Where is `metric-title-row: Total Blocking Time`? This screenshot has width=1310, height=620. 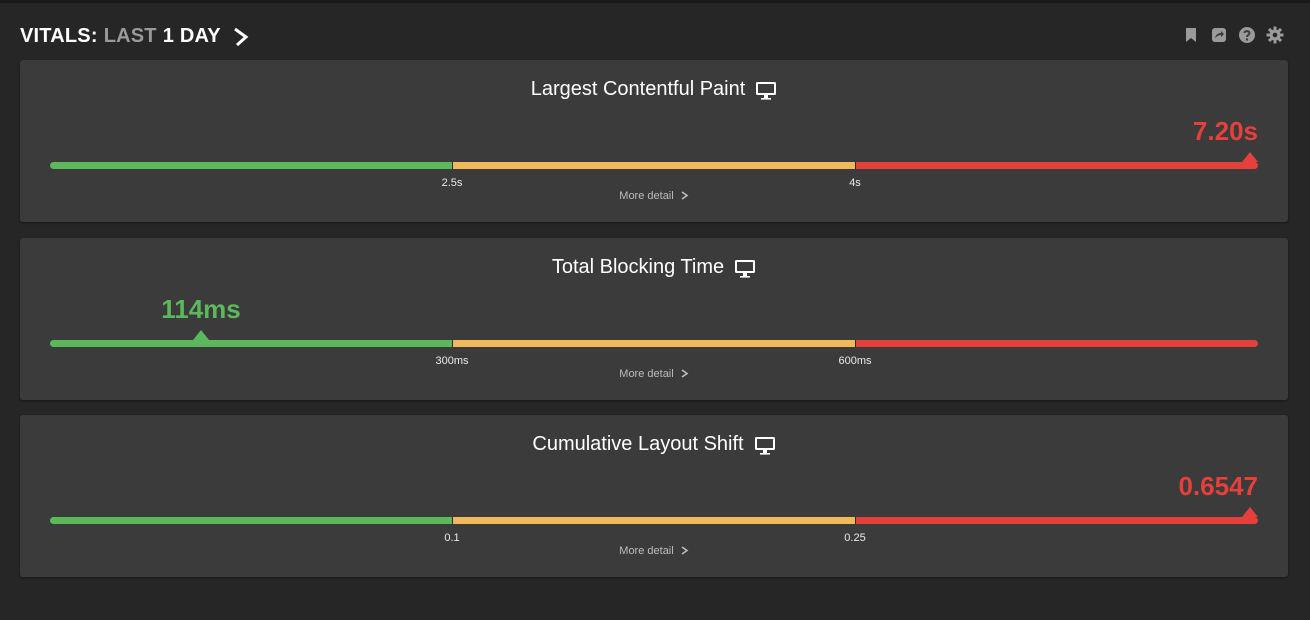
metric-title-row: Total Blocking Time is located at coordinates (654, 267).